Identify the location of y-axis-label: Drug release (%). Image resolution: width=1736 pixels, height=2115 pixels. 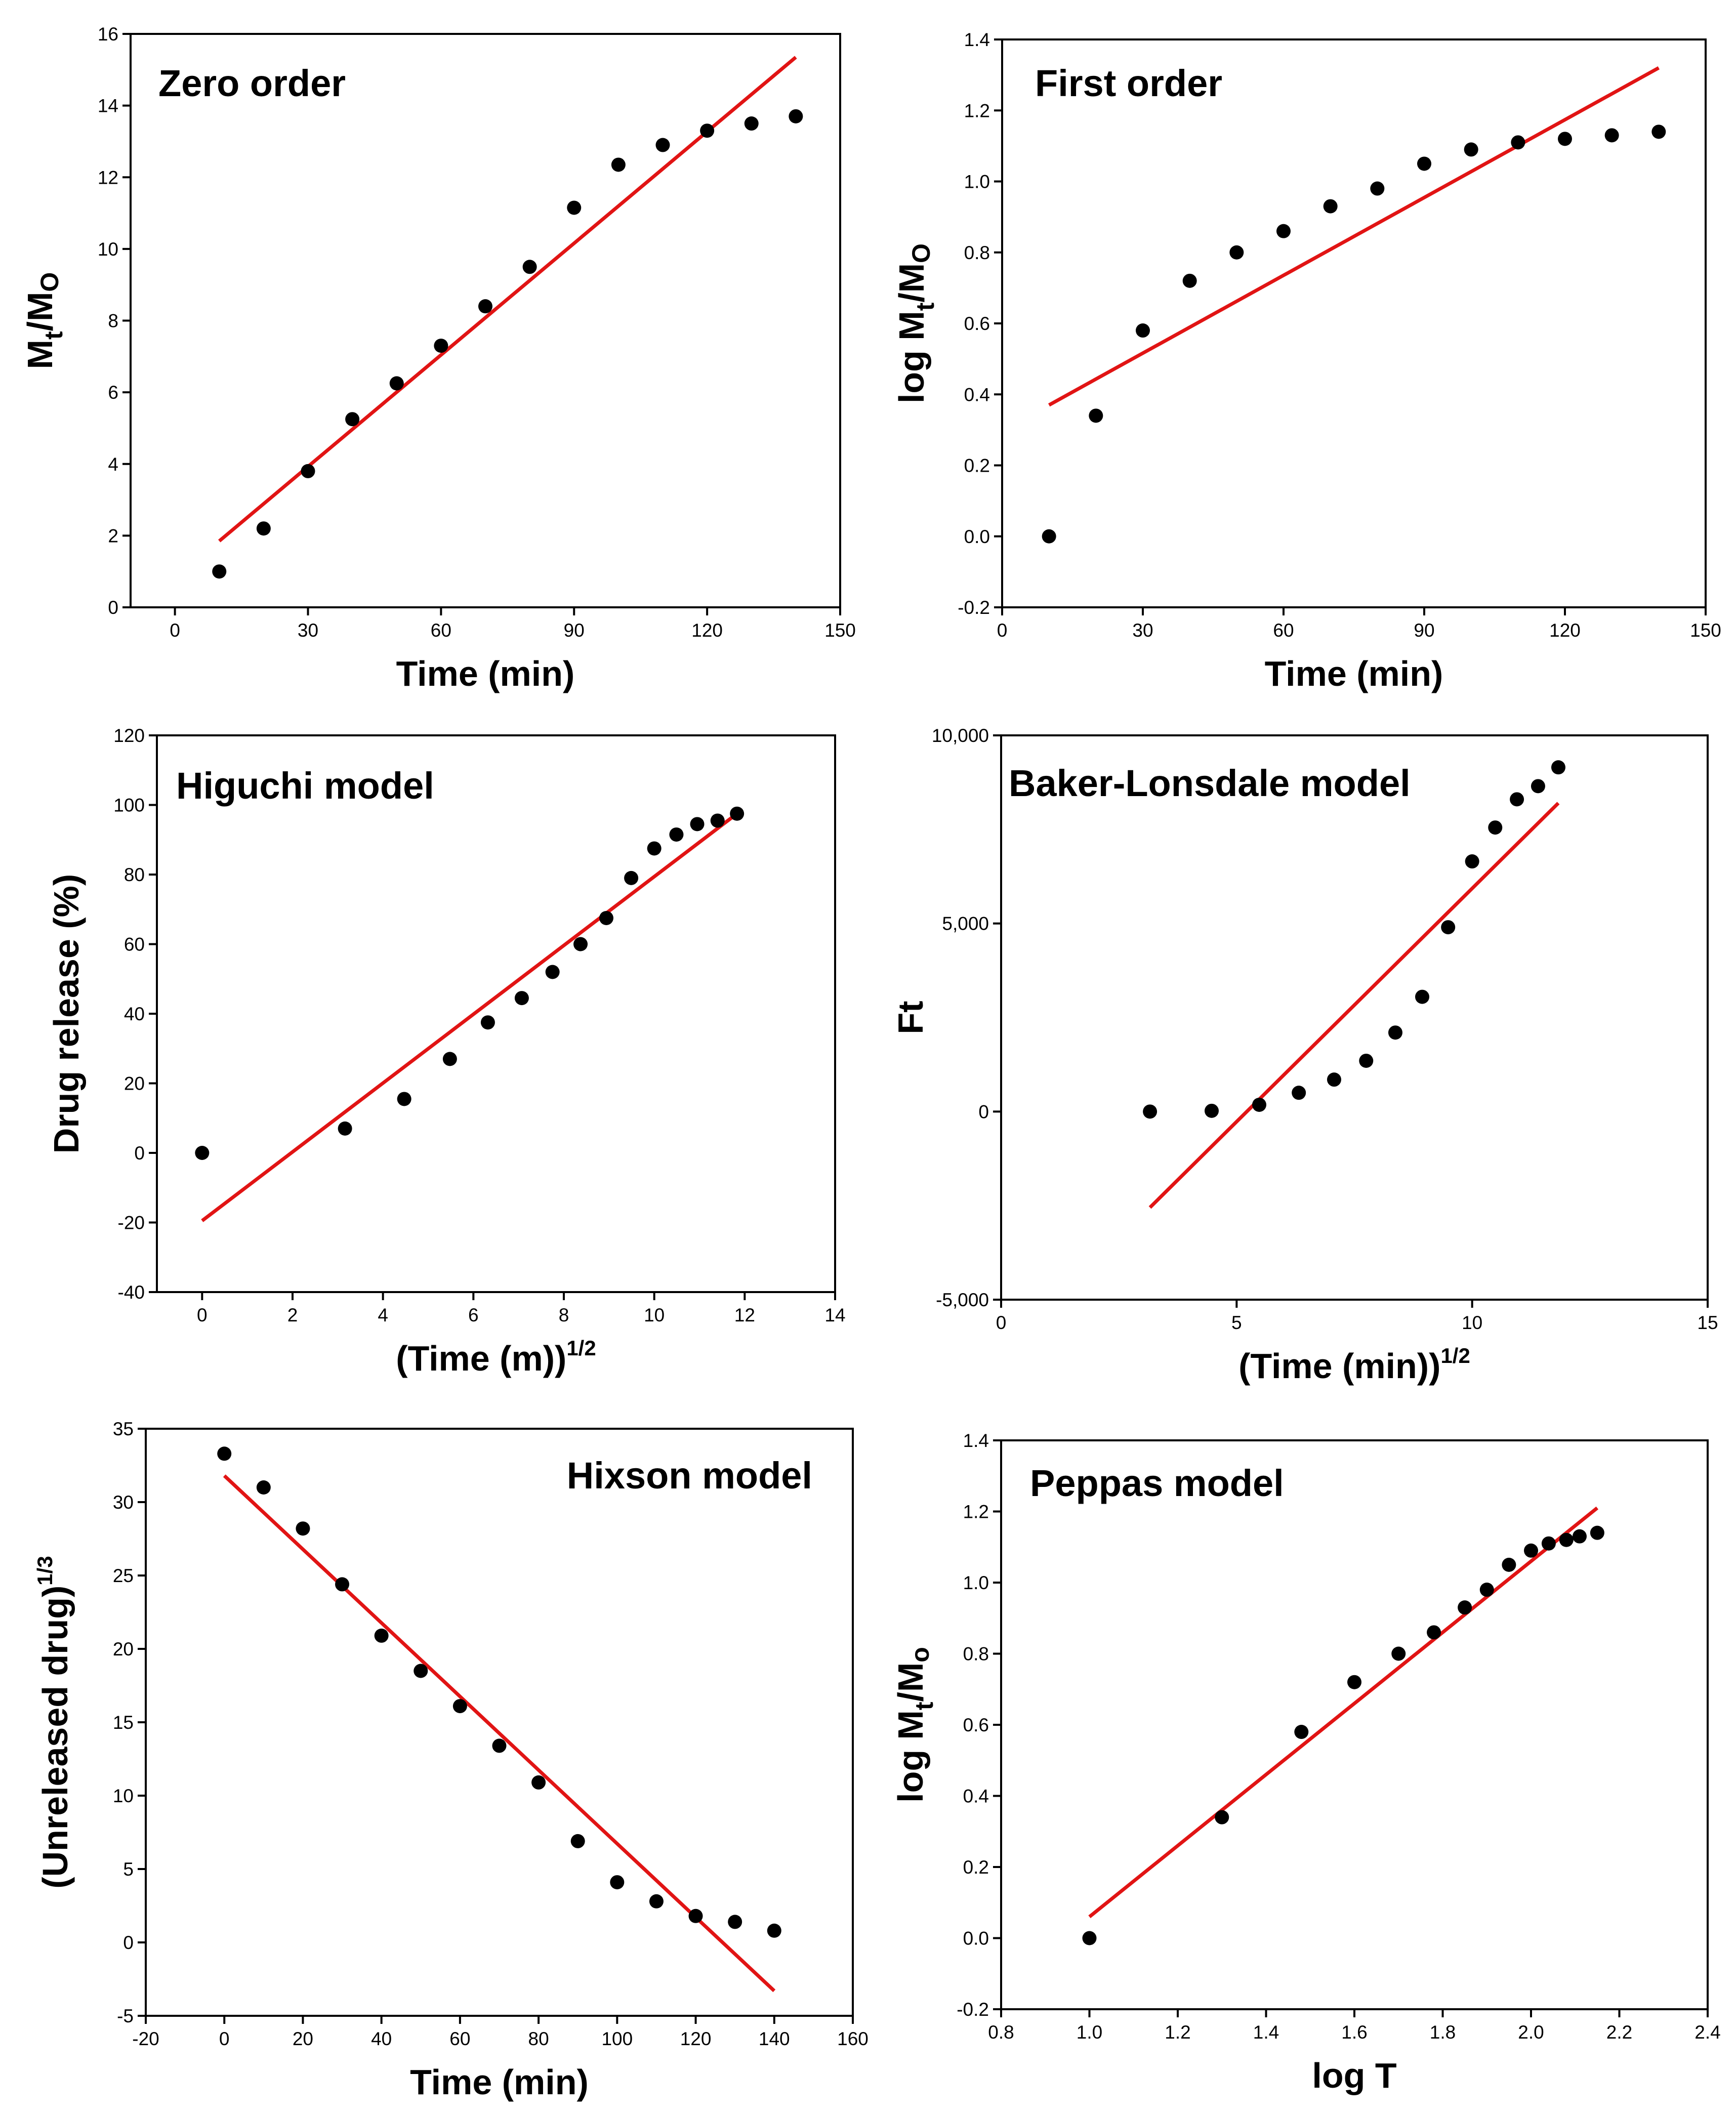
(66, 1013).